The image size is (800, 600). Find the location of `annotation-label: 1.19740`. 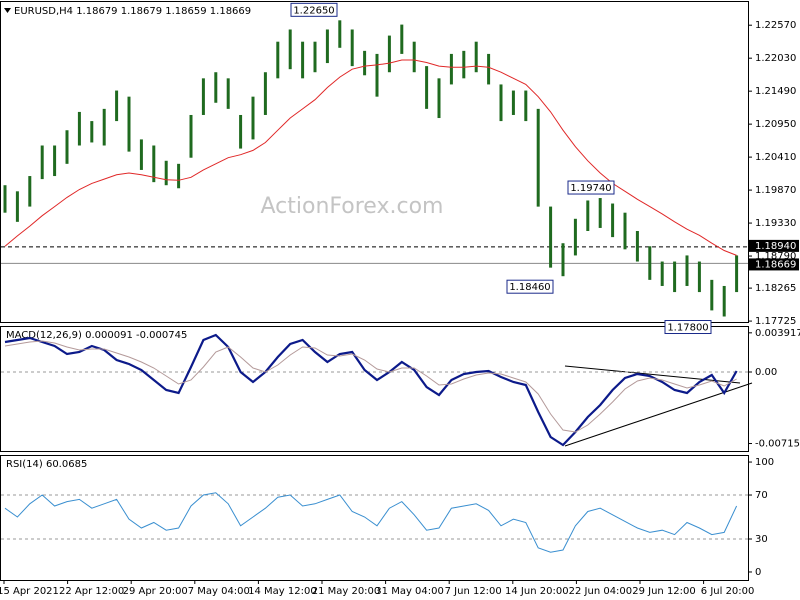

annotation-label: 1.19740 is located at coordinates (590, 188).